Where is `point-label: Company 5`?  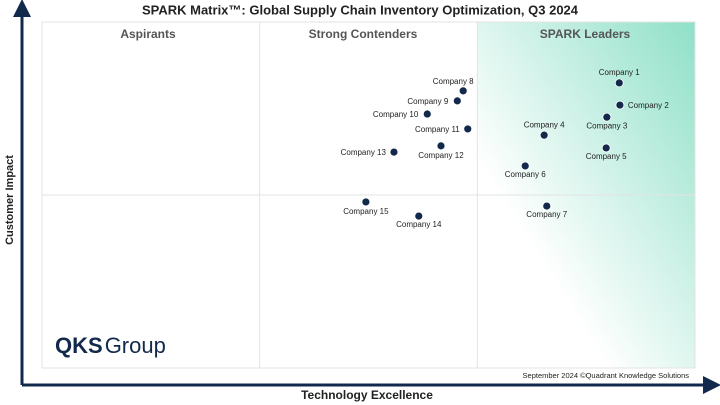
point-label: Company 5 is located at coordinates (606, 156).